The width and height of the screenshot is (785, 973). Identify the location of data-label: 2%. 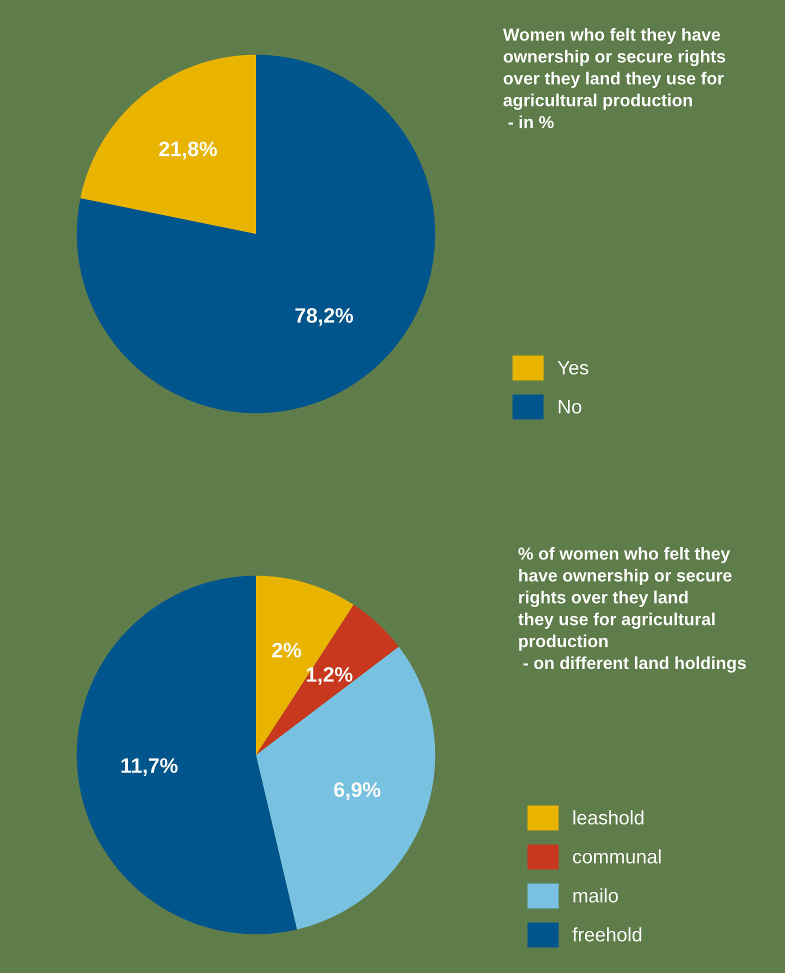
(287, 650).